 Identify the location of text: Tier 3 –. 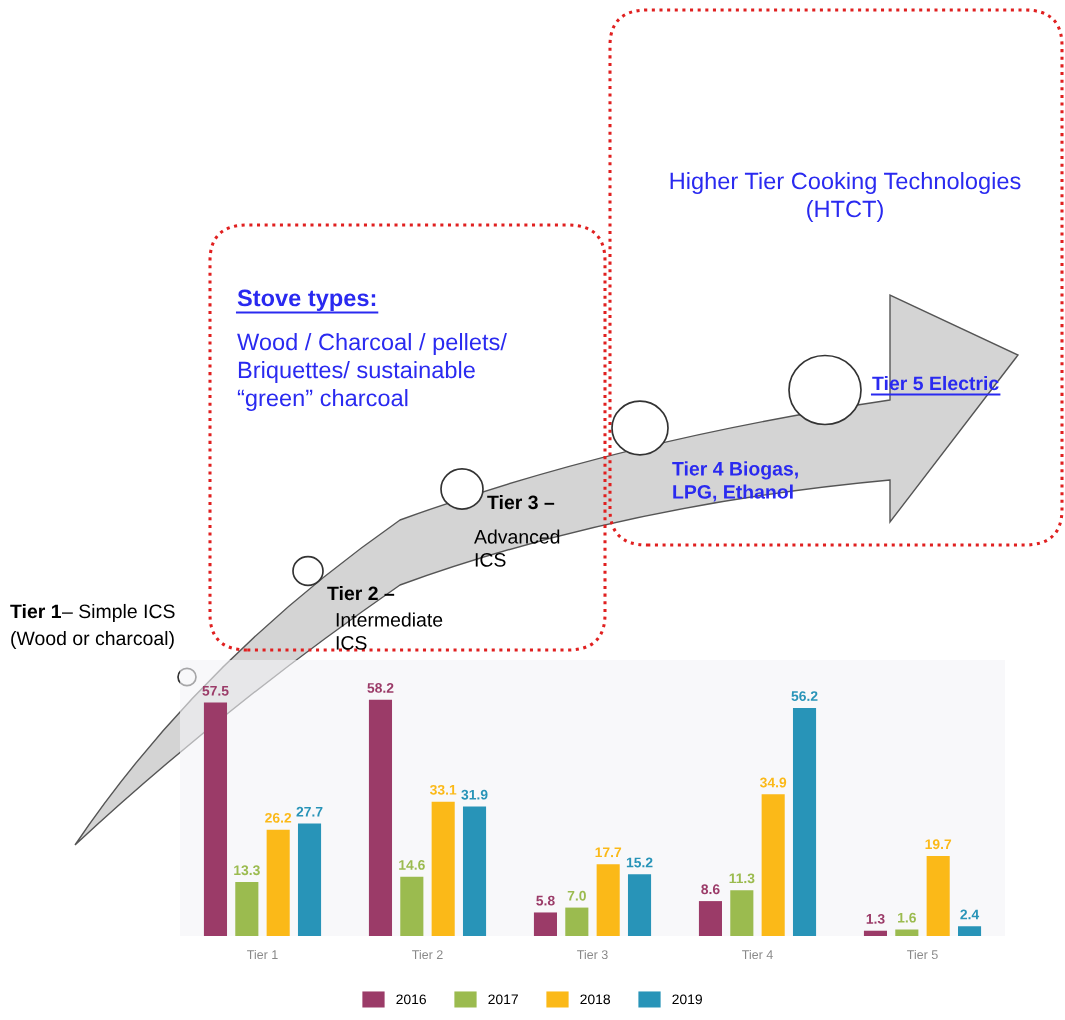
(521, 502).